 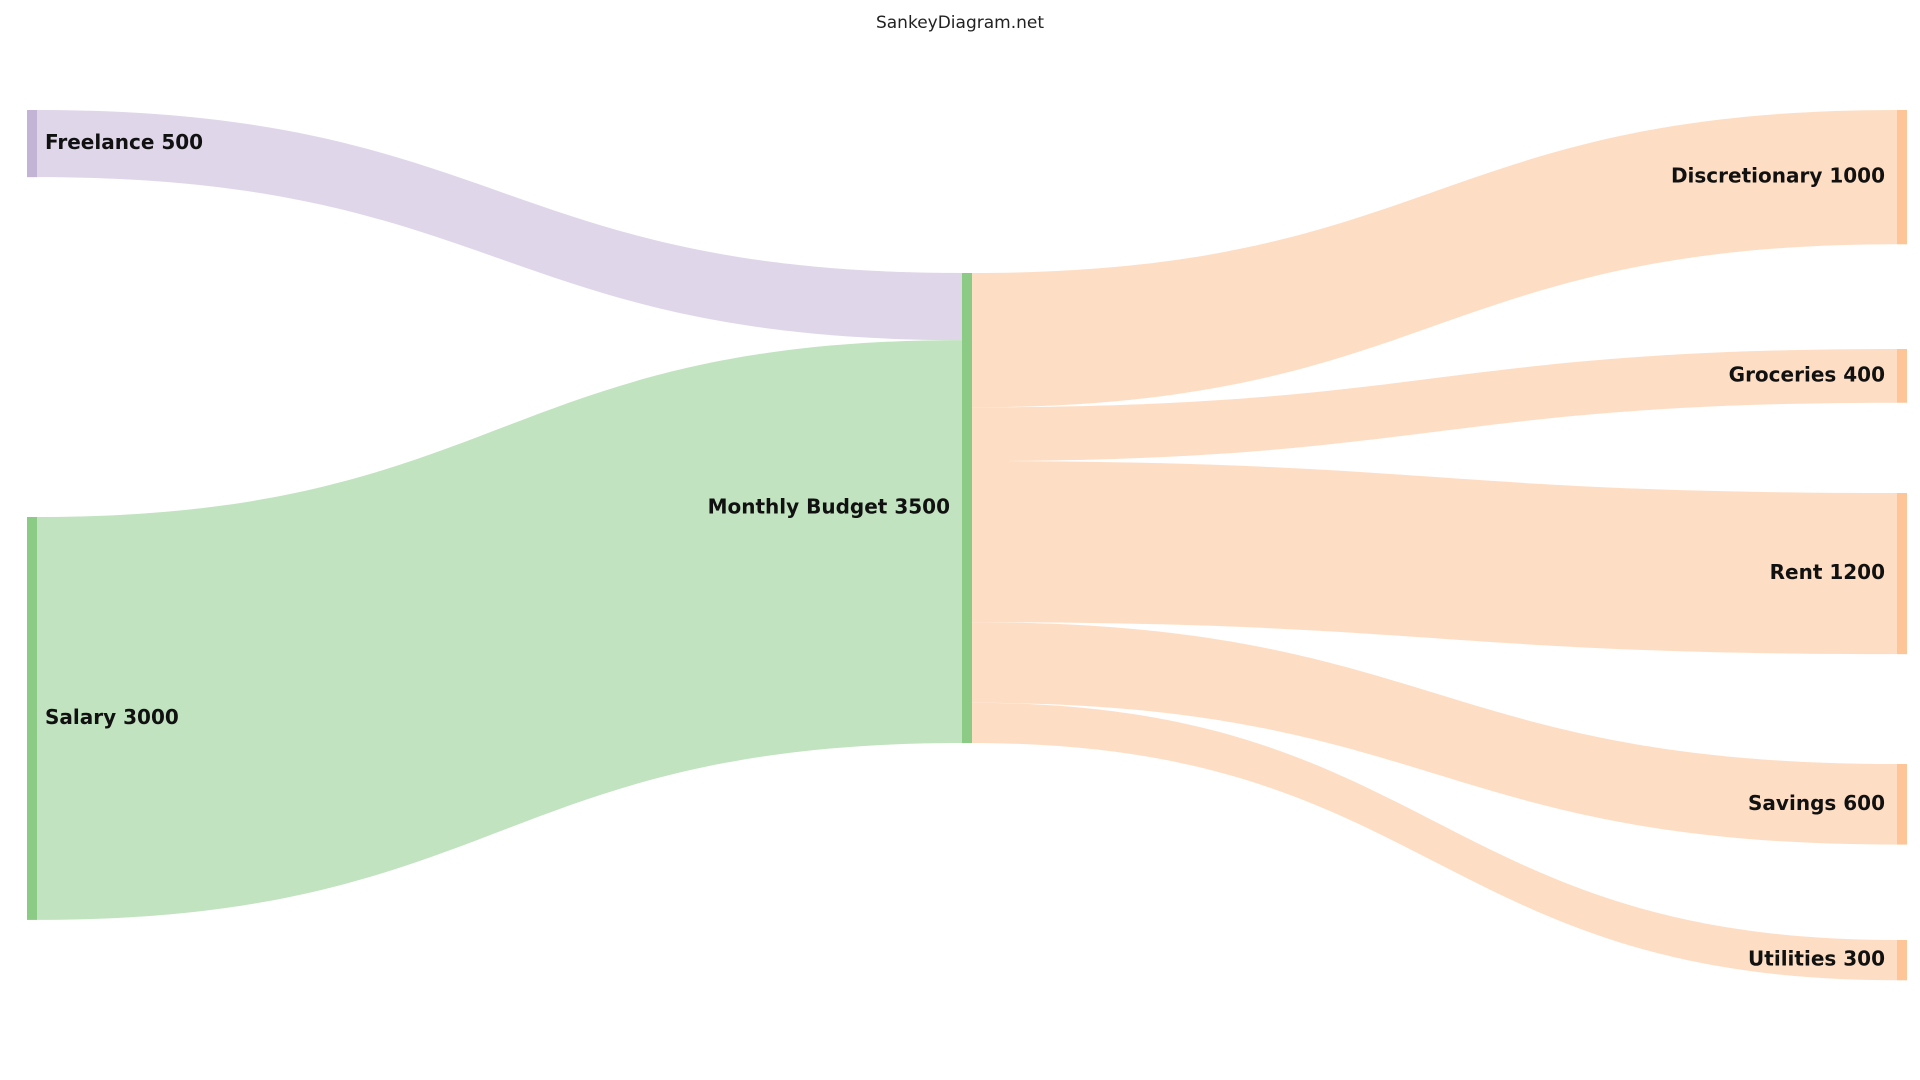 I want to click on node-label-rent: Rent 1200, so click(x=1827, y=572).